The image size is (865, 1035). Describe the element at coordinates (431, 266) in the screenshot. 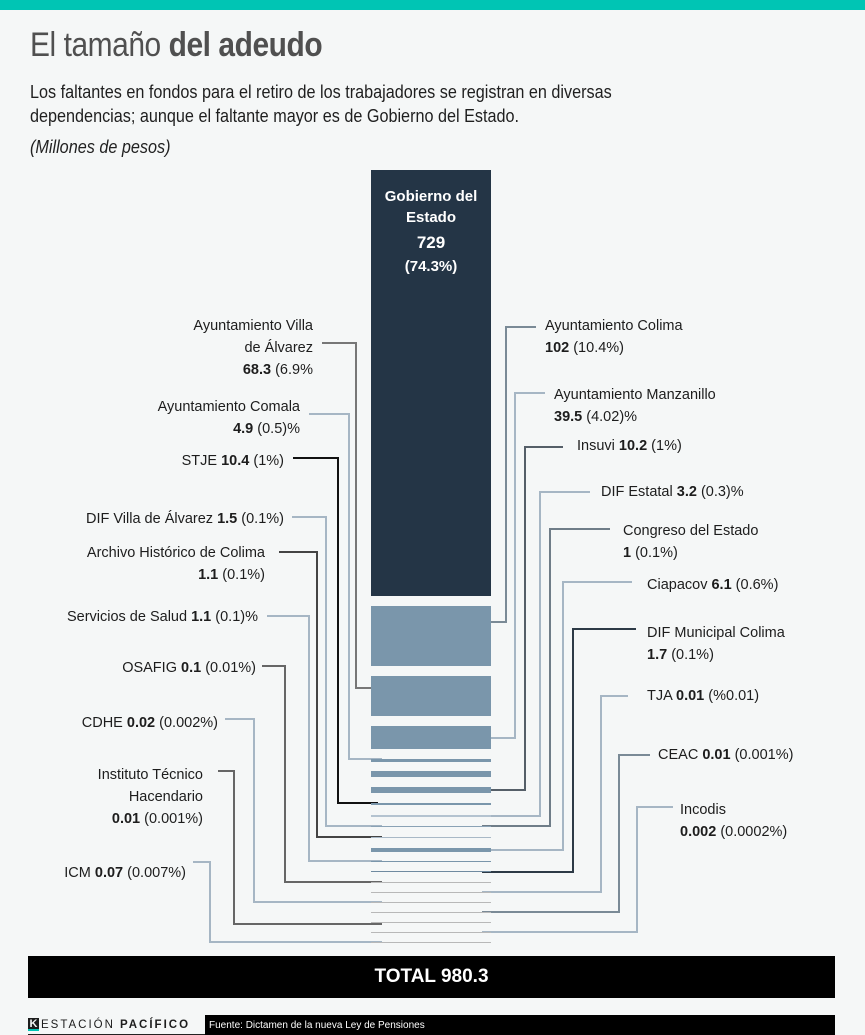

I see `main-label-pct: (74.3%)` at that location.